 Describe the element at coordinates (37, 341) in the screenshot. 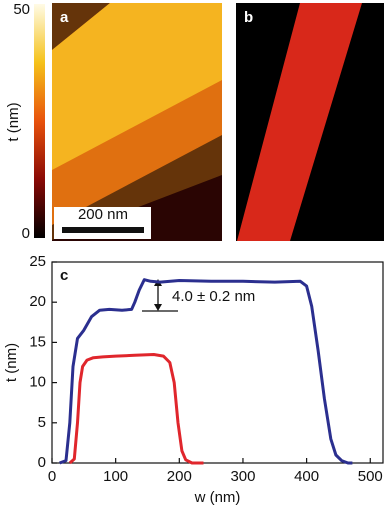

I see `y-tick-label: 15` at that location.